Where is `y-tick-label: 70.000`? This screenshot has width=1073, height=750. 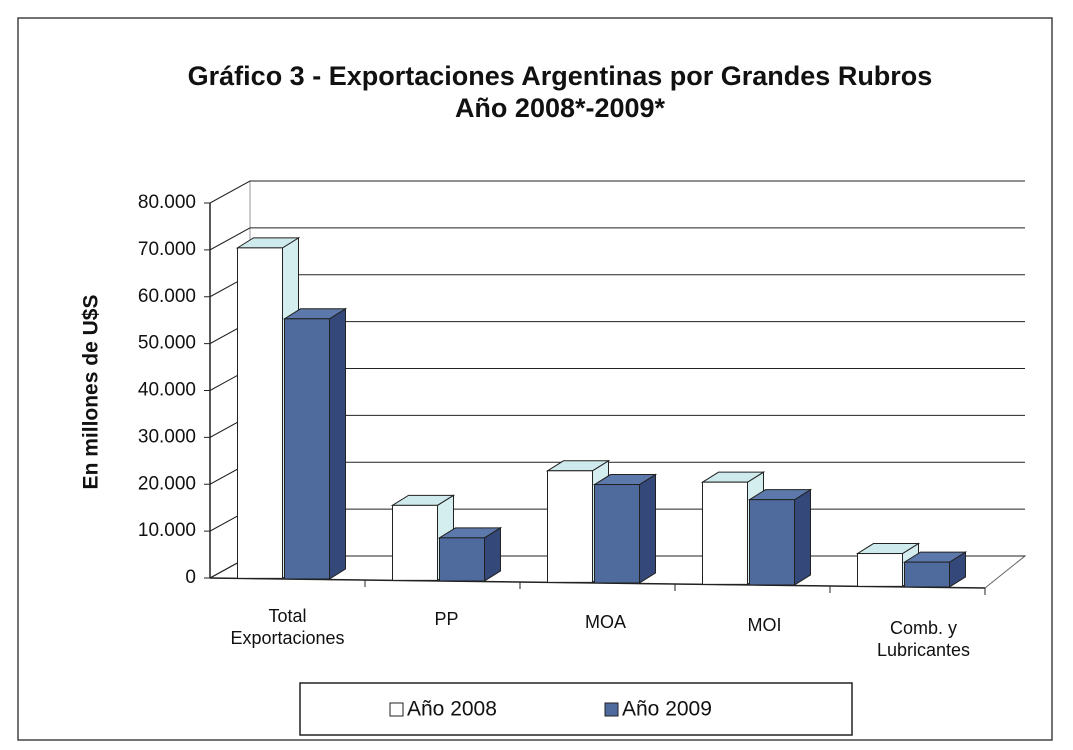 y-tick-label: 70.000 is located at coordinates (167, 249).